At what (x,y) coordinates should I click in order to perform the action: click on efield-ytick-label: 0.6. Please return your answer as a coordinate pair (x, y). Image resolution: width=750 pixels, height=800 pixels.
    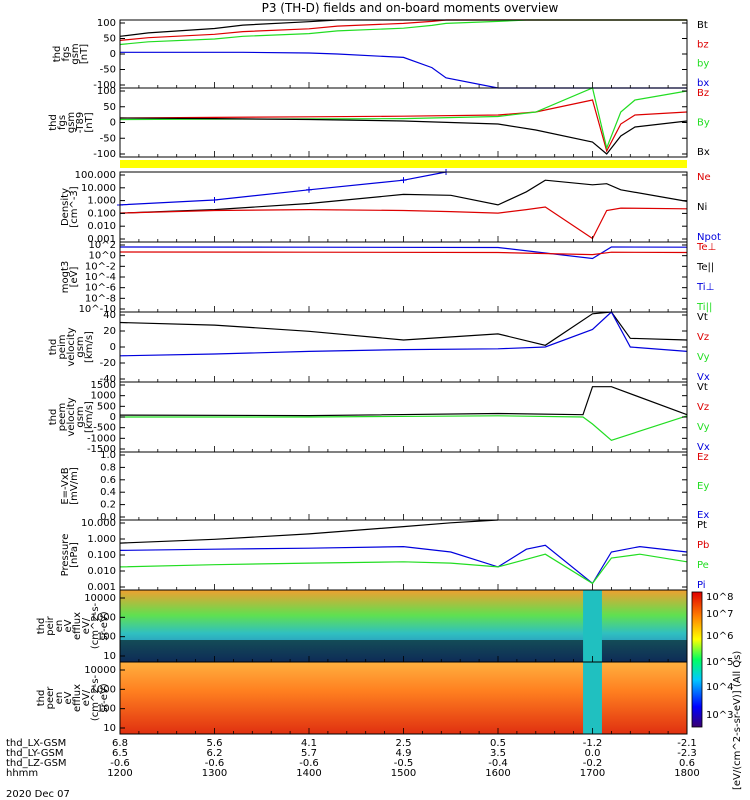
    Looking at the image, I should click on (108, 480).